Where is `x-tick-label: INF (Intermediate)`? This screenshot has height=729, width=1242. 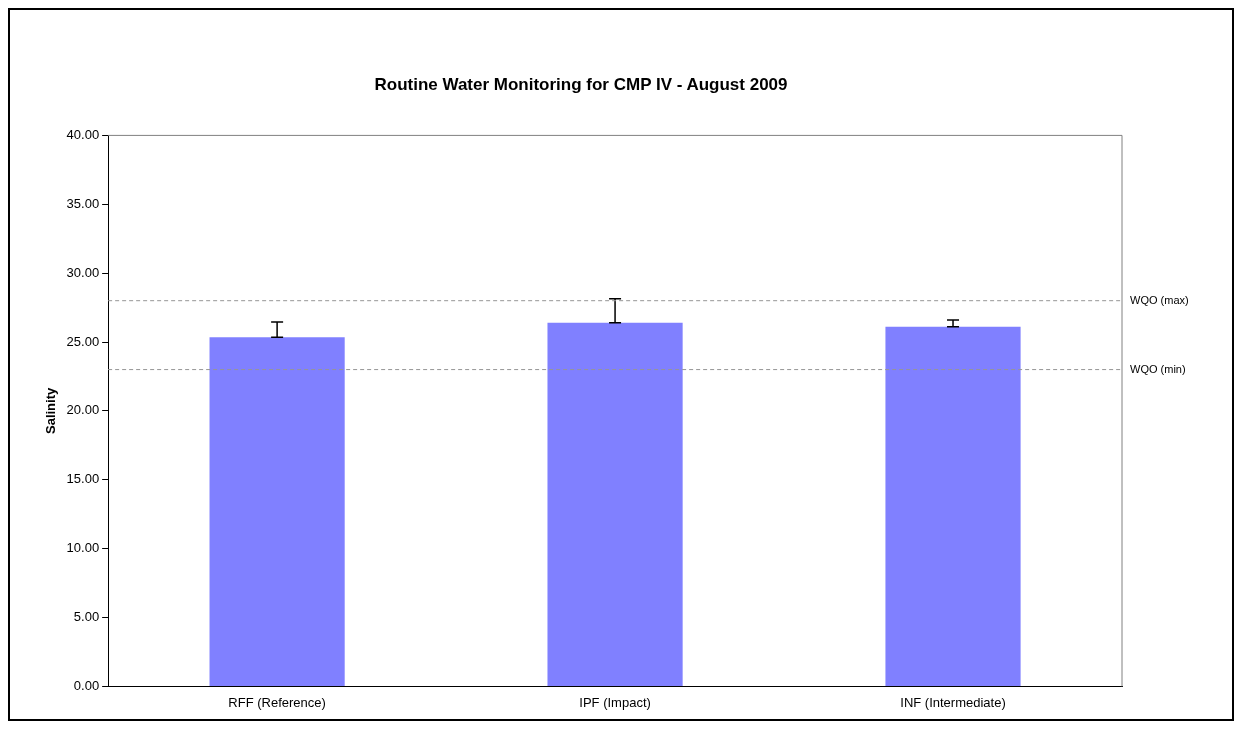 x-tick-label: INF (Intermediate) is located at coordinates (953, 702).